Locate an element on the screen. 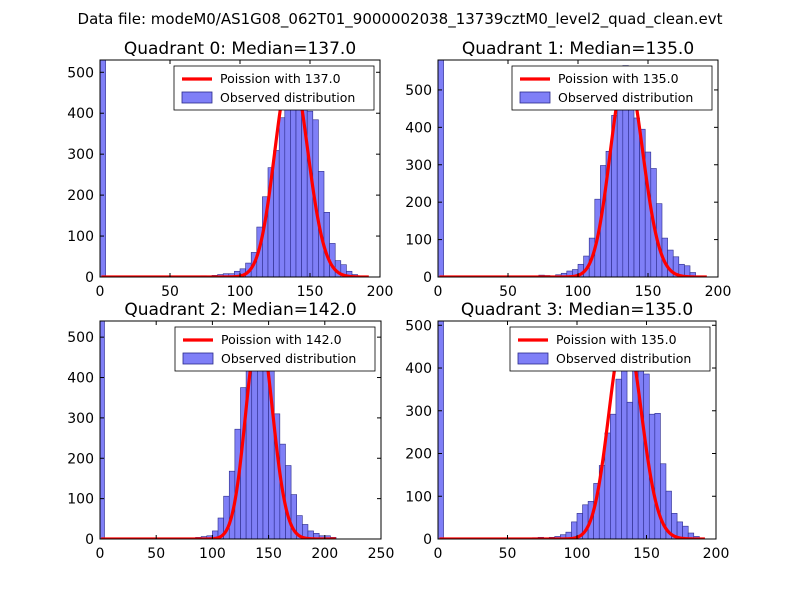 This screenshot has height=600, width=800. quadrant-title: Quadrant 2: Median=142.0 is located at coordinates (240, 310).